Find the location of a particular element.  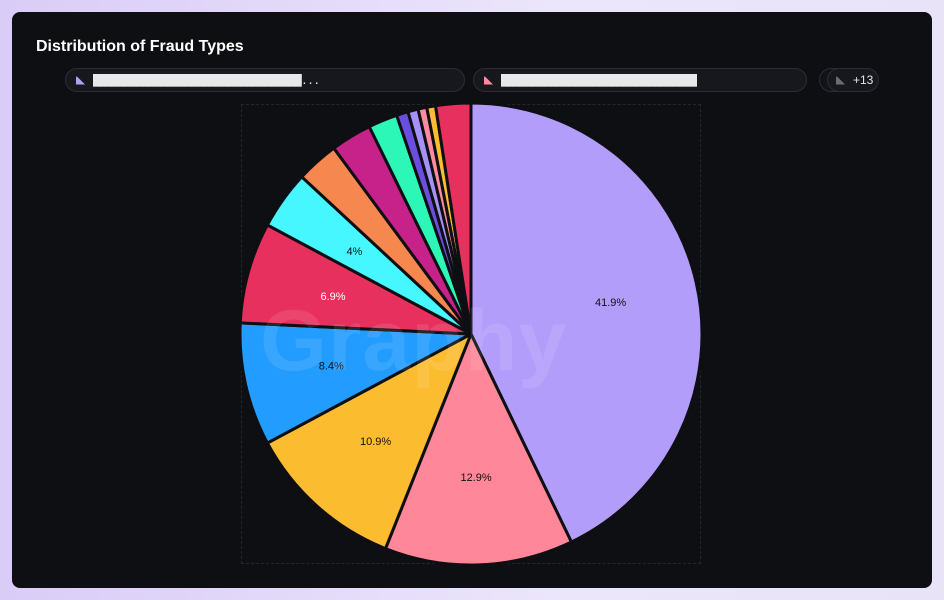

chart-title: Distribution of Fraud Types is located at coordinates (140, 46).